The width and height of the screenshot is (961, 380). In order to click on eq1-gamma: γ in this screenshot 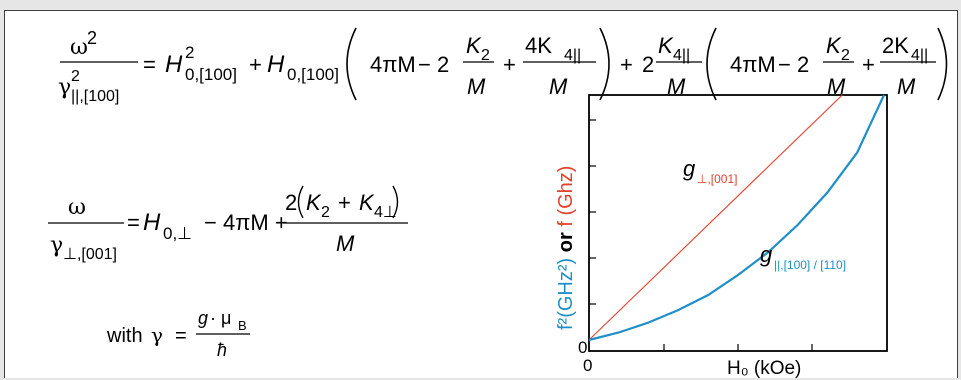, I will do `click(64, 87)`.